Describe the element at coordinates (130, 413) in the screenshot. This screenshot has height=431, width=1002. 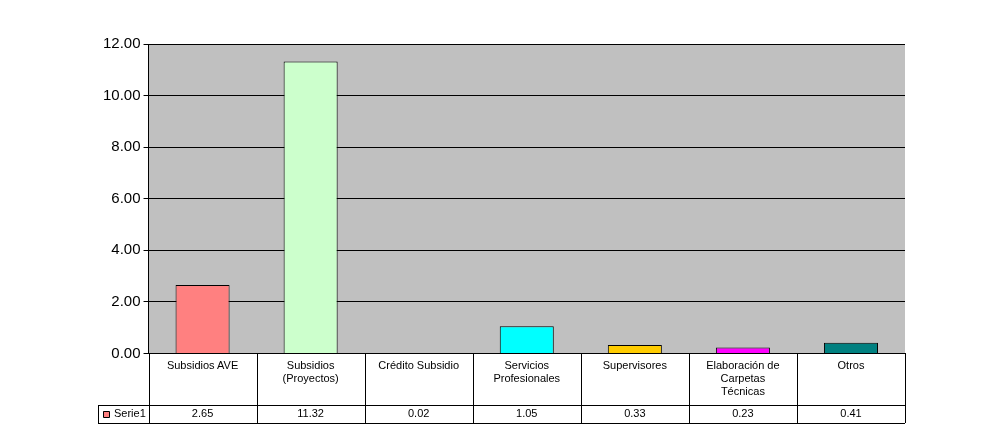
I see `legend-label: Serie1` at that location.